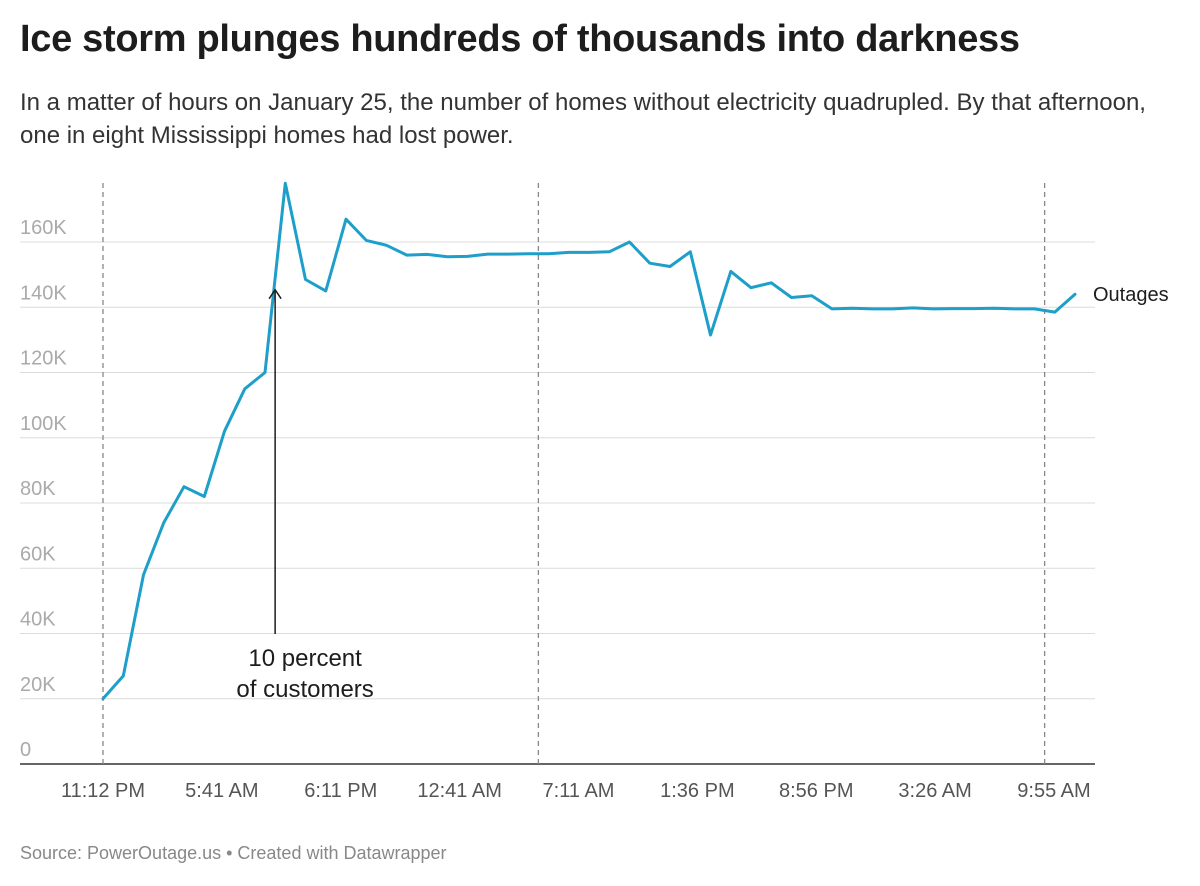 The width and height of the screenshot is (1200, 886). What do you see at coordinates (579, 791) in the screenshot?
I see `x-tick-label: 7:11 AM` at bounding box center [579, 791].